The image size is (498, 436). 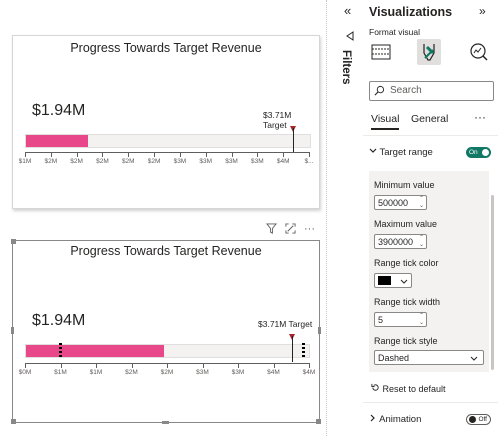 I want to click on tick-color-picker, so click(x=393, y=280).